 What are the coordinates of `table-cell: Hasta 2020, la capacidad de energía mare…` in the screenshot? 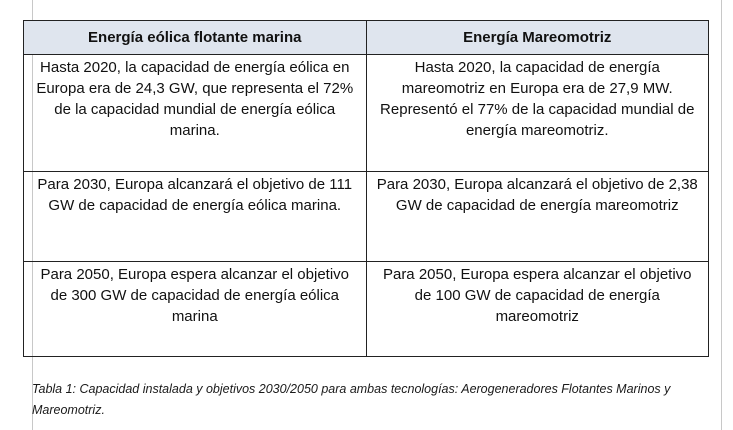 It's located at (537, 113).